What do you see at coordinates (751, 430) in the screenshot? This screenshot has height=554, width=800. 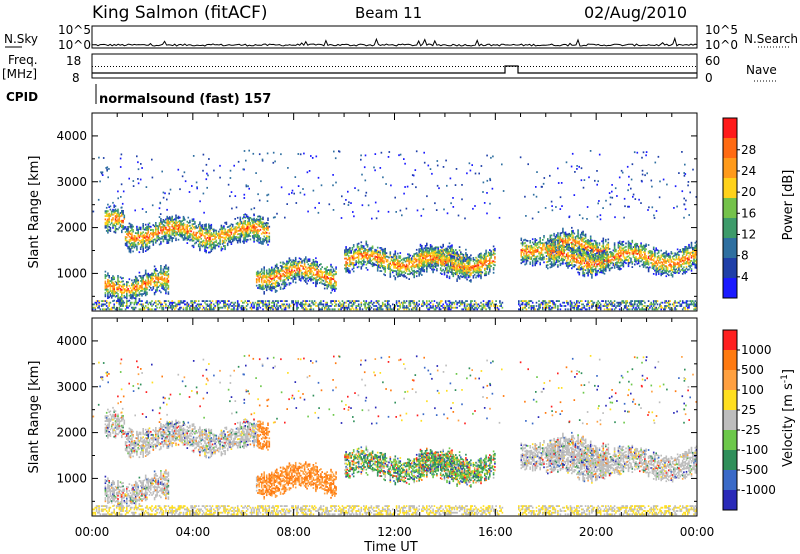 I see `velocity-cbar-tick-4: -25` at bounding box center [751, 430].